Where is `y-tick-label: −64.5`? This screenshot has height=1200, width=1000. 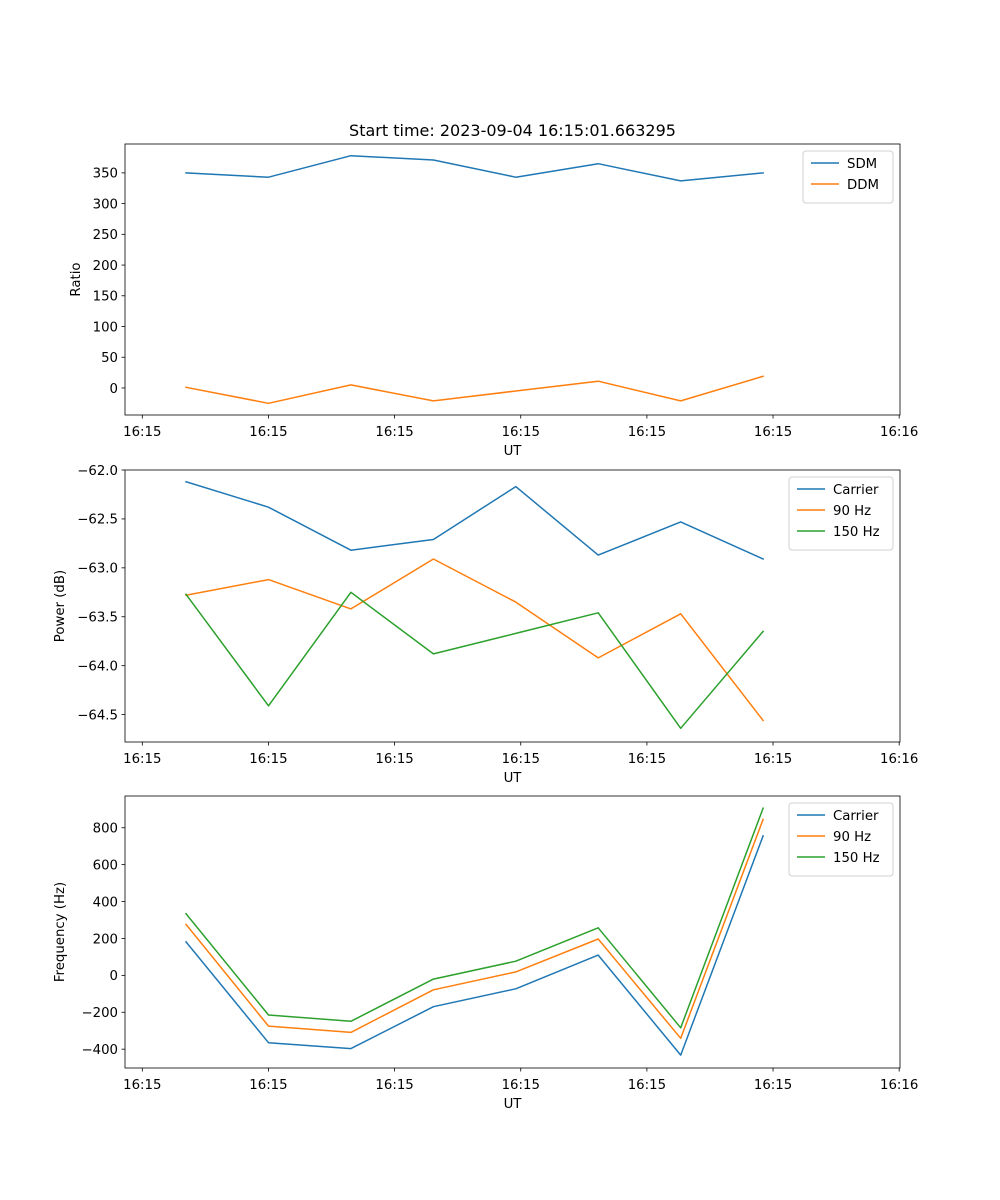 y-tick-label: −64.5 is located at coordinates (97, 715).